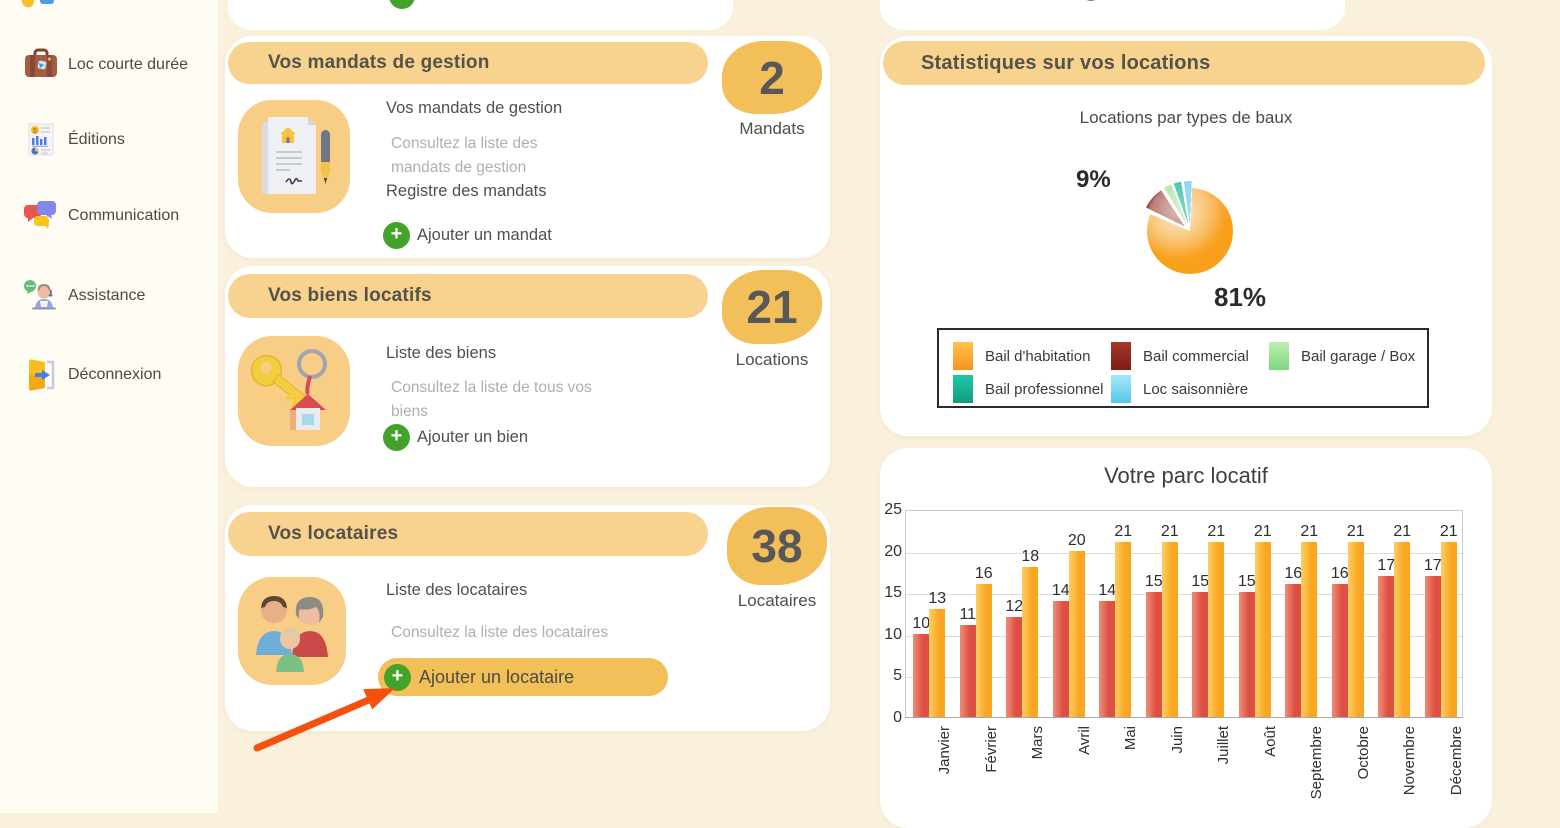 This screenshot has height=828, width=1560. What do you see at coordinates (480, 15) in the screenshot?
I see `partial-card-top-middle` at bounding box center [480, 15].